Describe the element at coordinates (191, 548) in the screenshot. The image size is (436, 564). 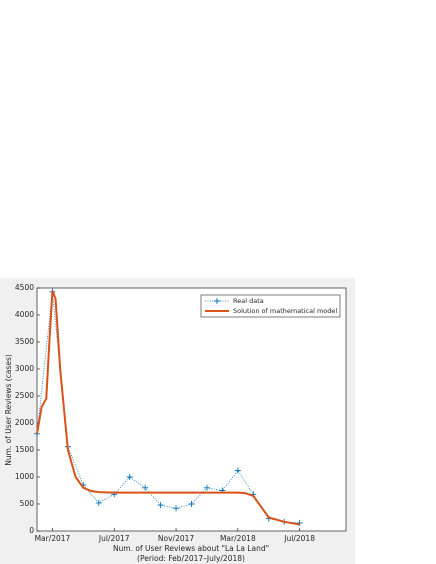
I see `x-axis-label: Num. of User Reviews about "La La Land"` at that location.